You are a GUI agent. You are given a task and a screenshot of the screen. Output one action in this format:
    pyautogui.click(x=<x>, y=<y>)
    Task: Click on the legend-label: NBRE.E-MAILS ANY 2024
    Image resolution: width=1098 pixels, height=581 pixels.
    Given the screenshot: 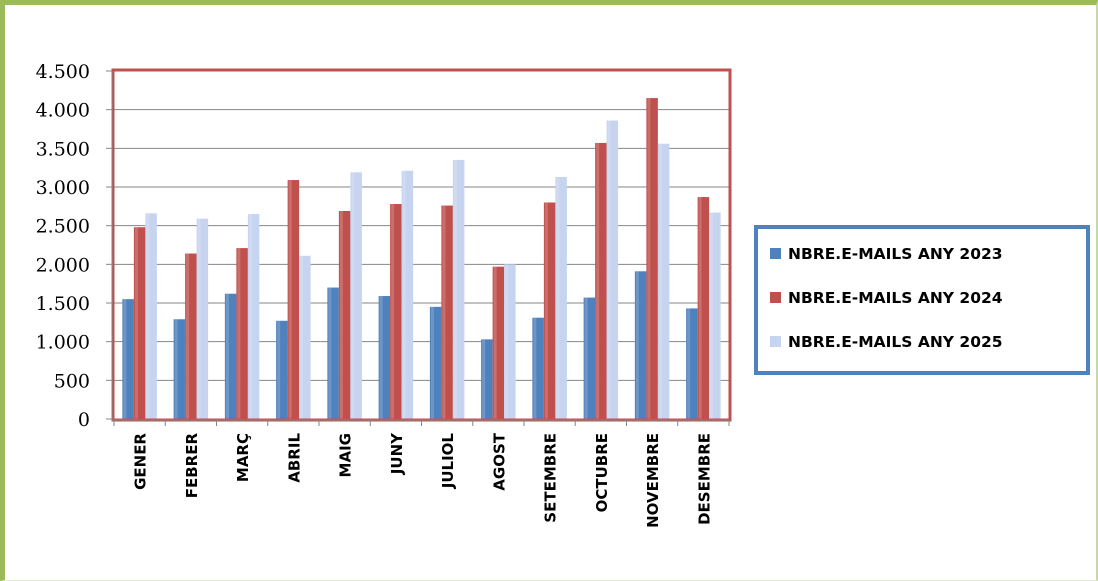 What is the action you would take?
    pyautogui.click(x=895, y=298)
    